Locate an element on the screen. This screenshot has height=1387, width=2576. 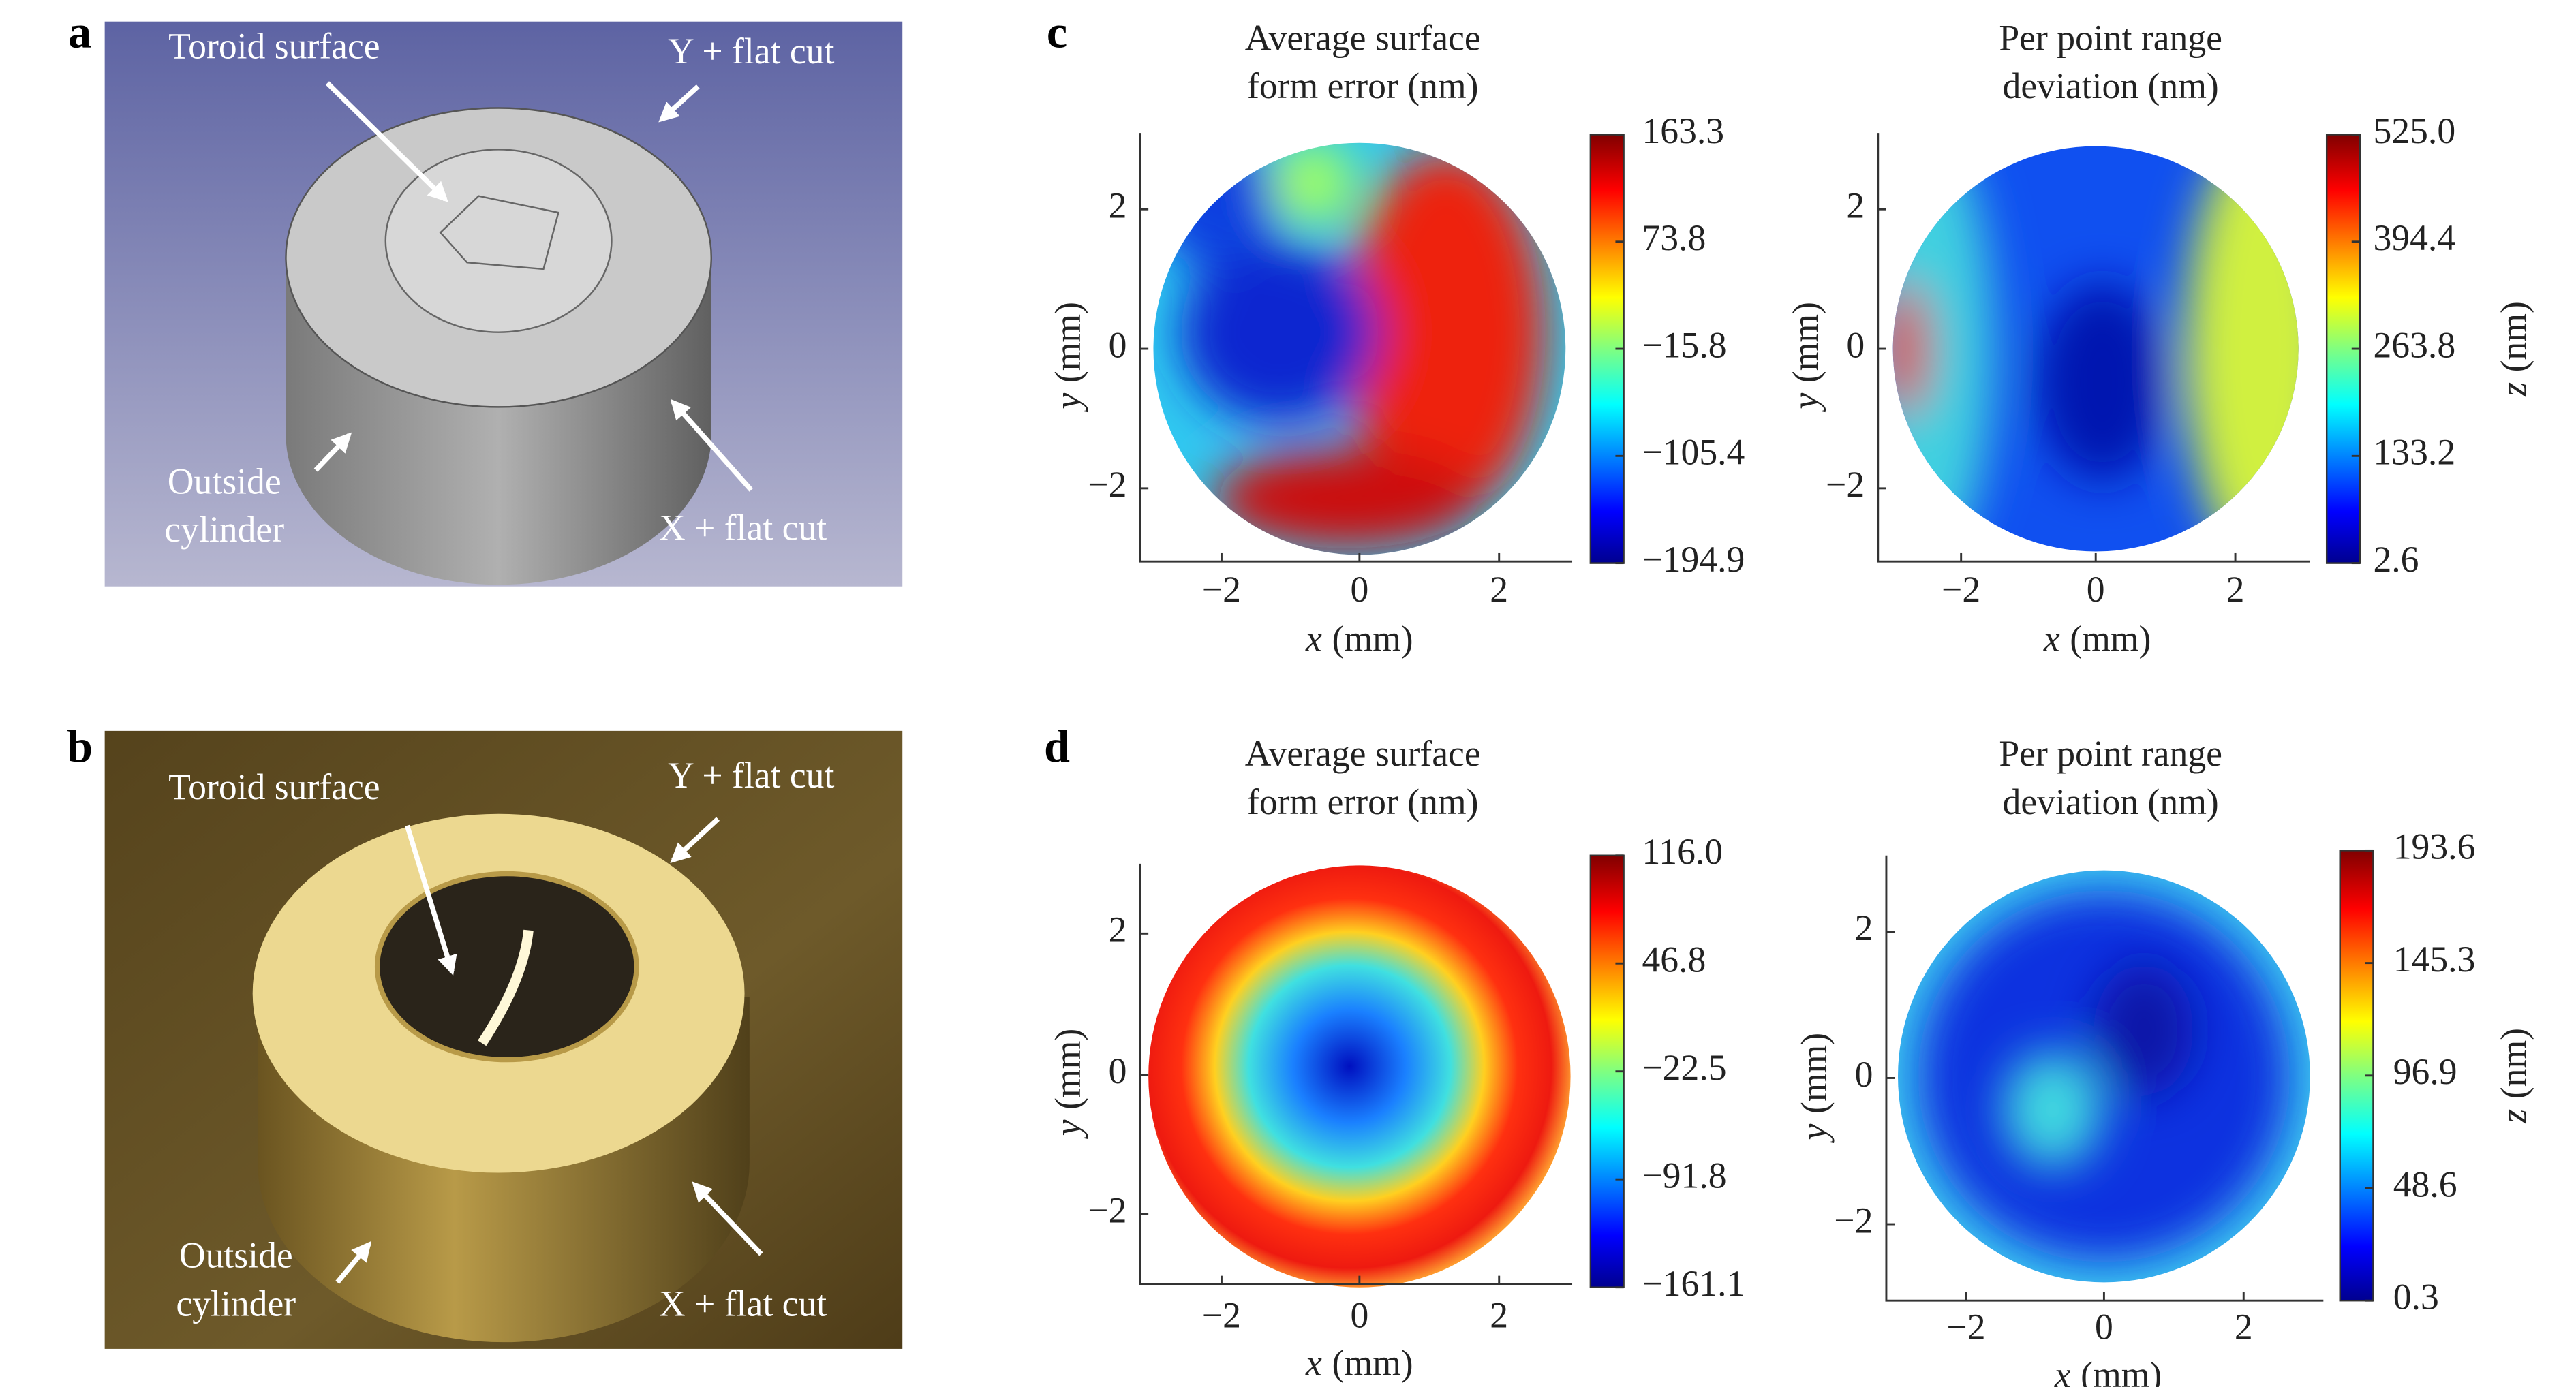
colorbar-tick-label: 46.8 is located at coordinates (1674, 959).